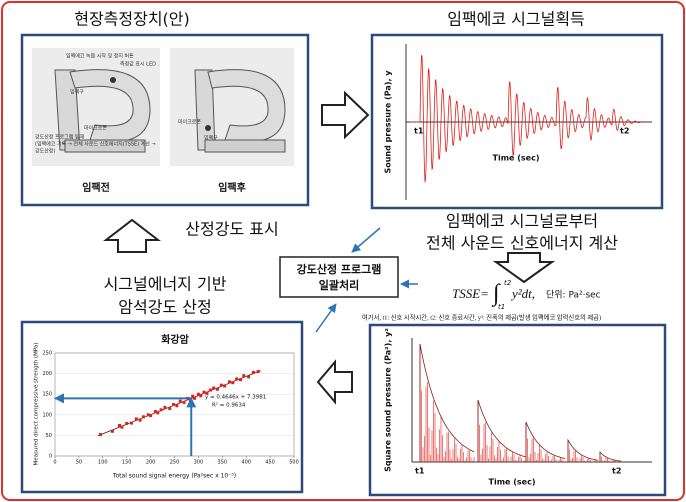  I want to click on step-text: 산정강도 표시, so click(231, 229).